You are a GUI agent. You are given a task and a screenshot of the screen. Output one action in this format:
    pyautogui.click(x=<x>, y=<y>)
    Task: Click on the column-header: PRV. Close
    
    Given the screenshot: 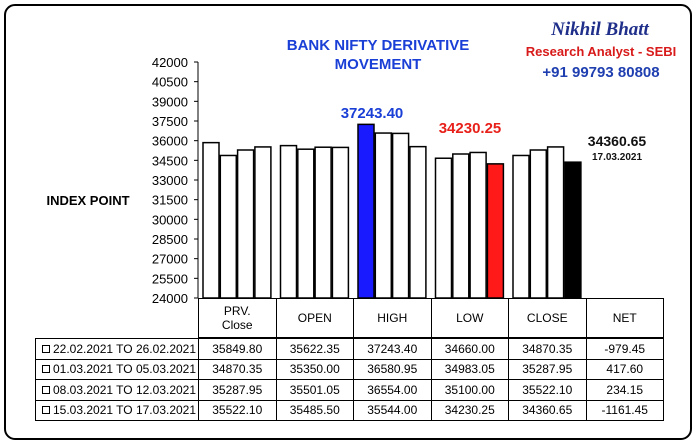 What is the action you would take?
    pyautogui.click(x=237, y=318)
    